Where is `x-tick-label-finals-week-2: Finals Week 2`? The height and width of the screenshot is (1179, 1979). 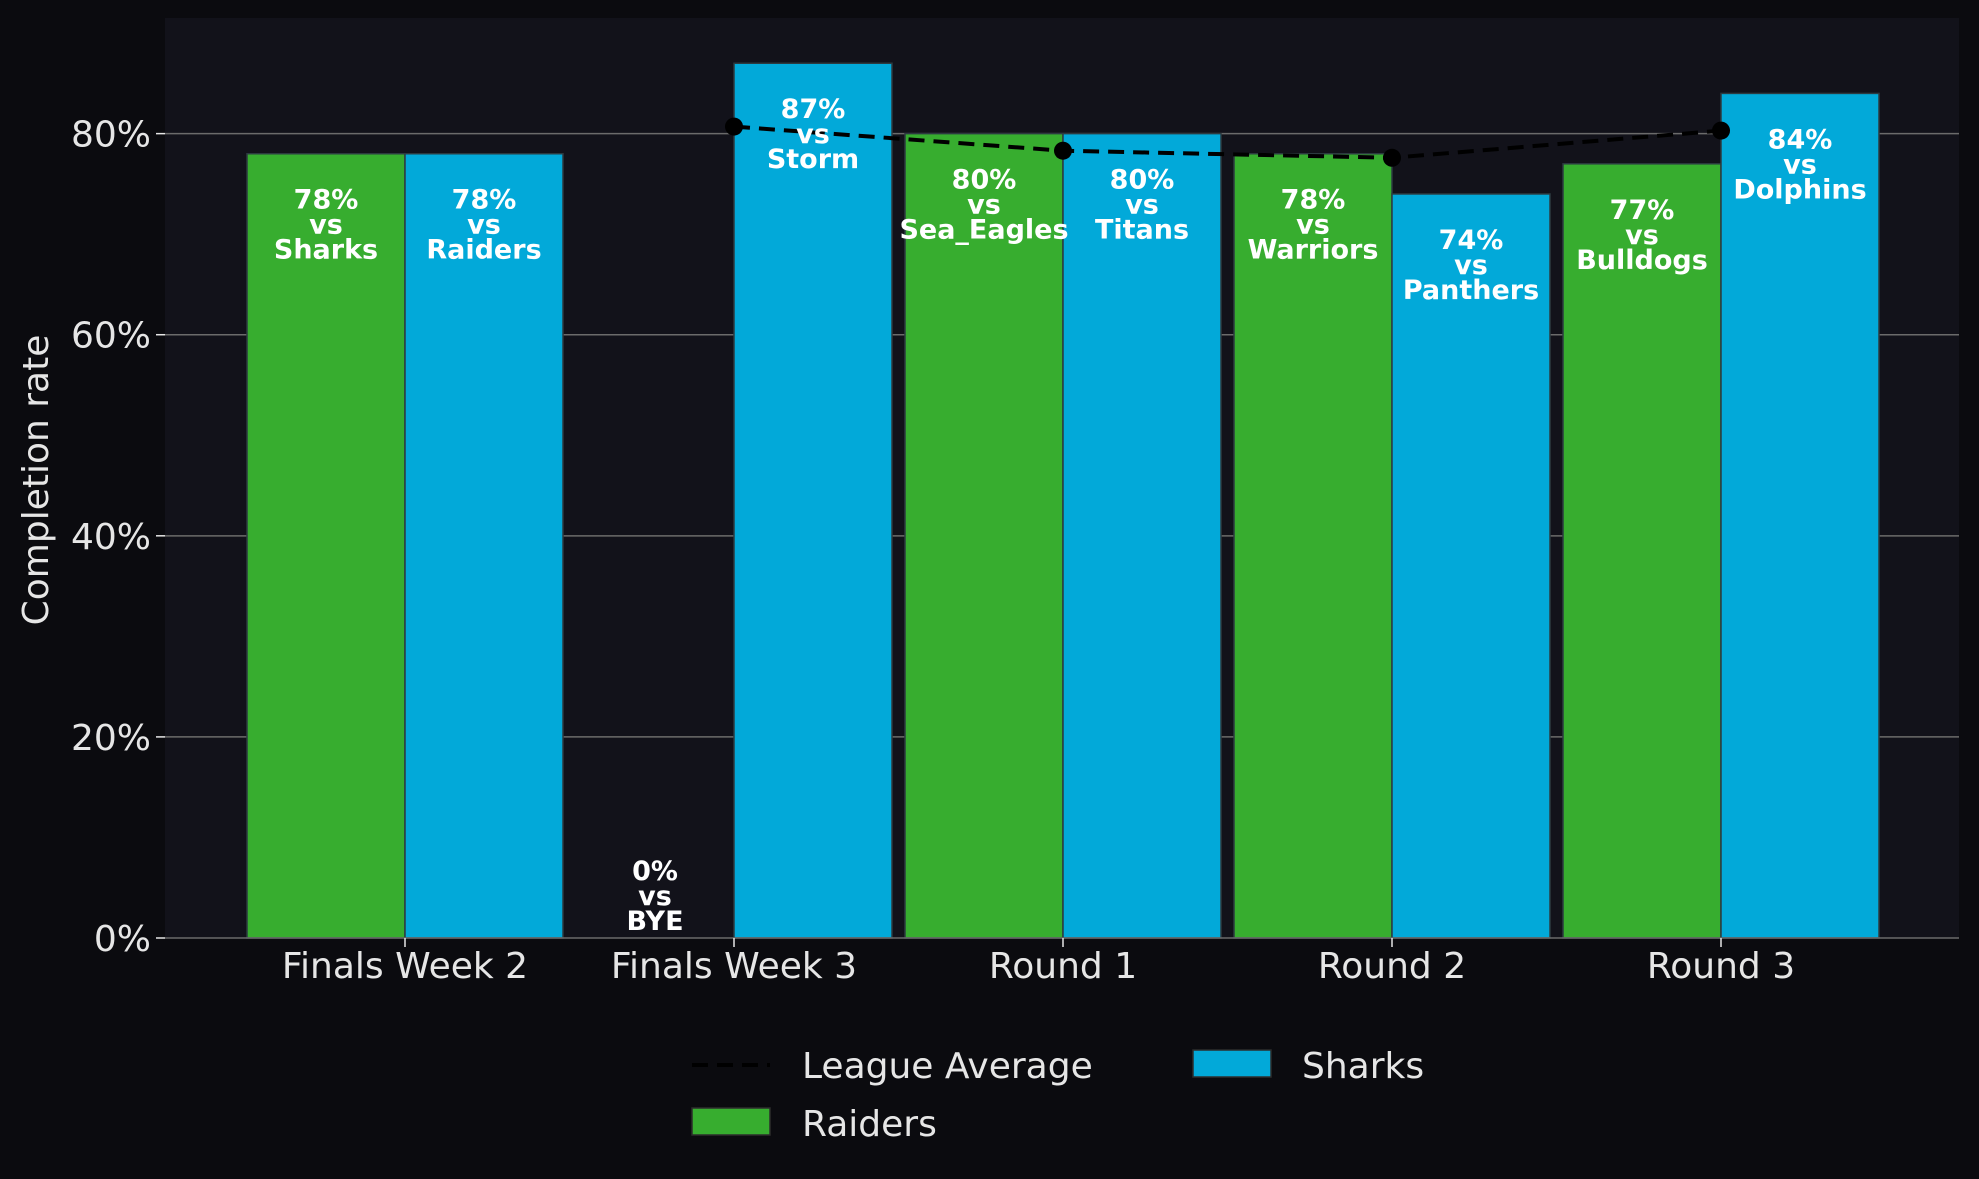
x-tick-label-finals-week-2: Finals Week 2 is located at coordinates (405, 966).